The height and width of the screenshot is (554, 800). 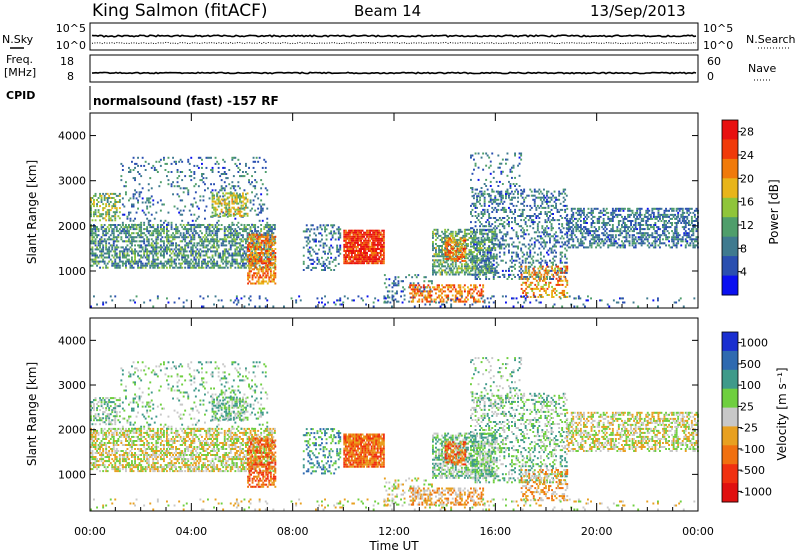 I want to click on nsearch-tick-bottom: 10^0, so click(x=718, y=45).